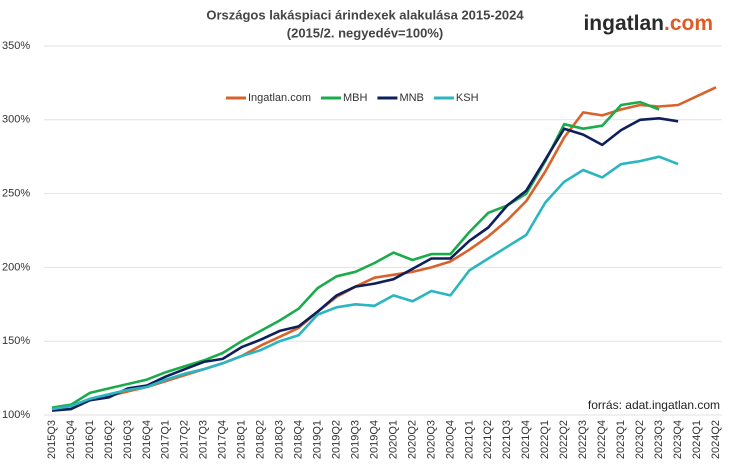 The image size is (730, 476). I want to click on y-tick-label: 150%, so click(16, 341).